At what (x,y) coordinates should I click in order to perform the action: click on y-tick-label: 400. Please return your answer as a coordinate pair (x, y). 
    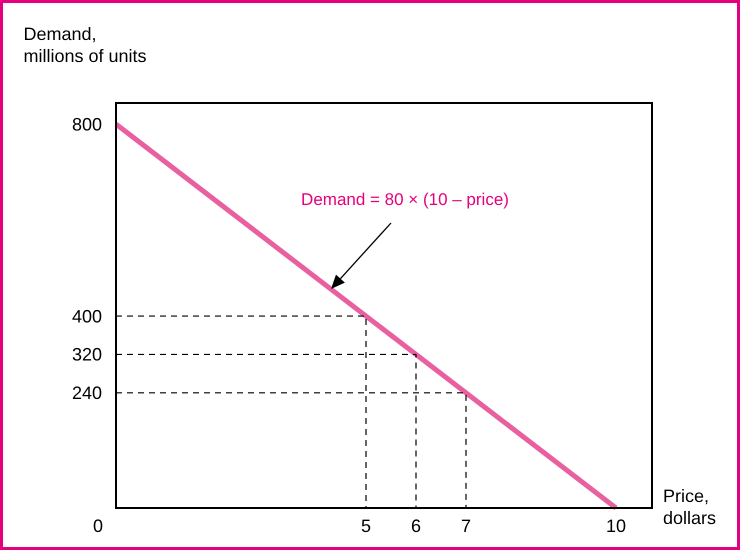
    Looking at the image, I should click on (87, 316).